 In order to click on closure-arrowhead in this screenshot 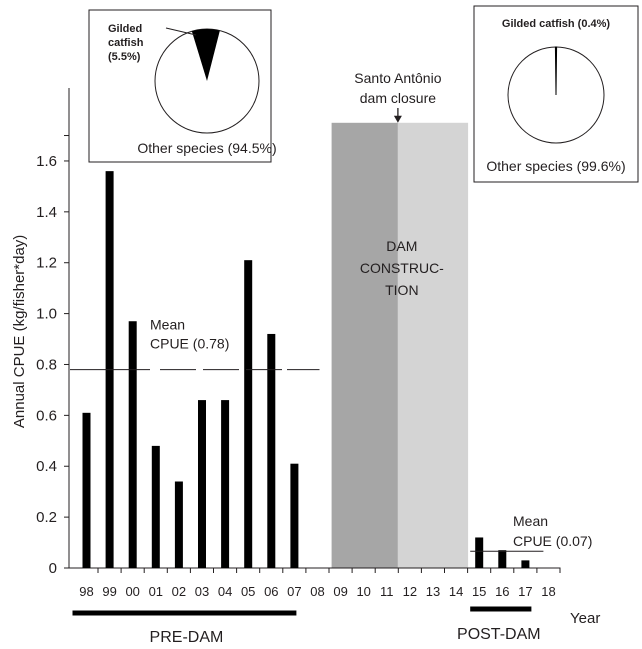, I will do `click(397, 119)`.